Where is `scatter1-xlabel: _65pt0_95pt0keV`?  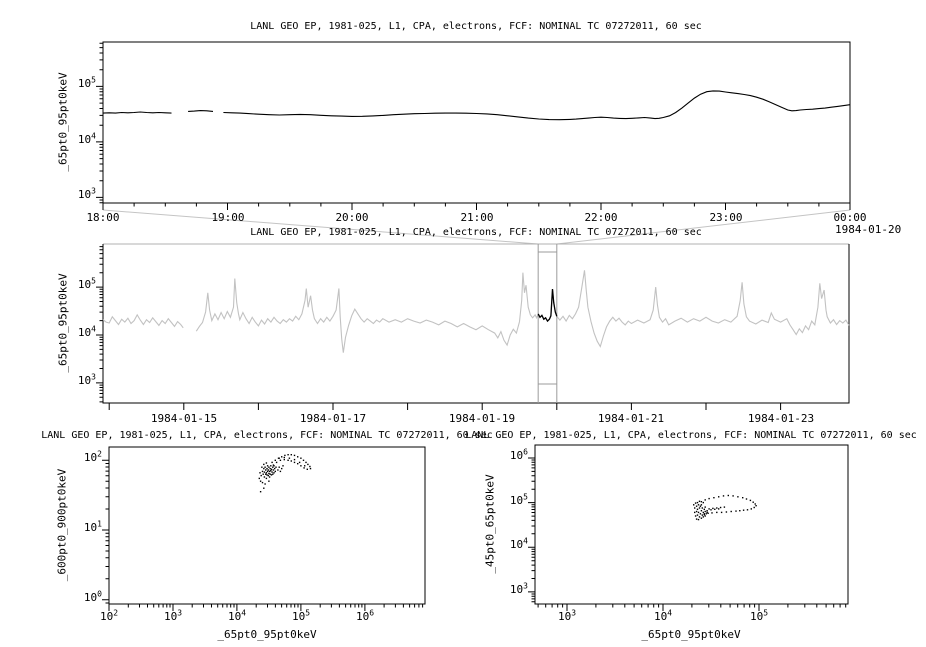 scatter1-xlabel: _65pt0_95pt0keV is located at coordinates (267, 634).